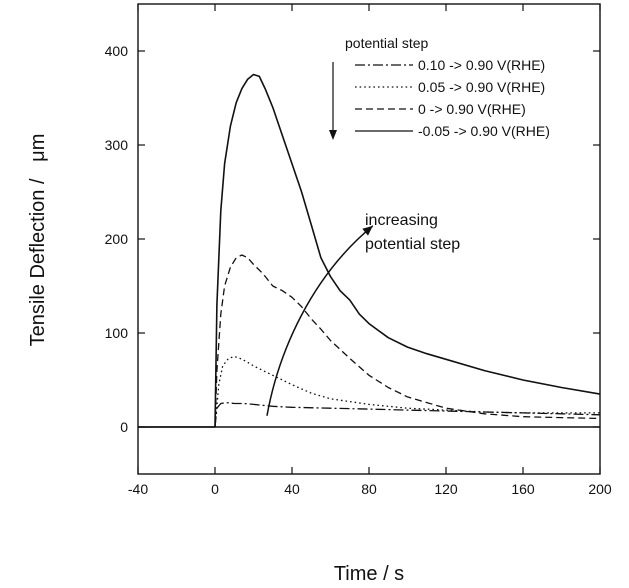  Describe the element at coordinates (446, 489) in the screenshot. I see `x-tick-label: 120` at that location.